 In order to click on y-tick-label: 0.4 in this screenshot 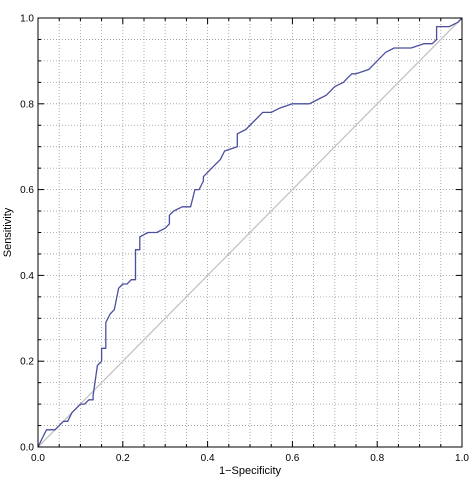, I will do `click(27, 276)`.